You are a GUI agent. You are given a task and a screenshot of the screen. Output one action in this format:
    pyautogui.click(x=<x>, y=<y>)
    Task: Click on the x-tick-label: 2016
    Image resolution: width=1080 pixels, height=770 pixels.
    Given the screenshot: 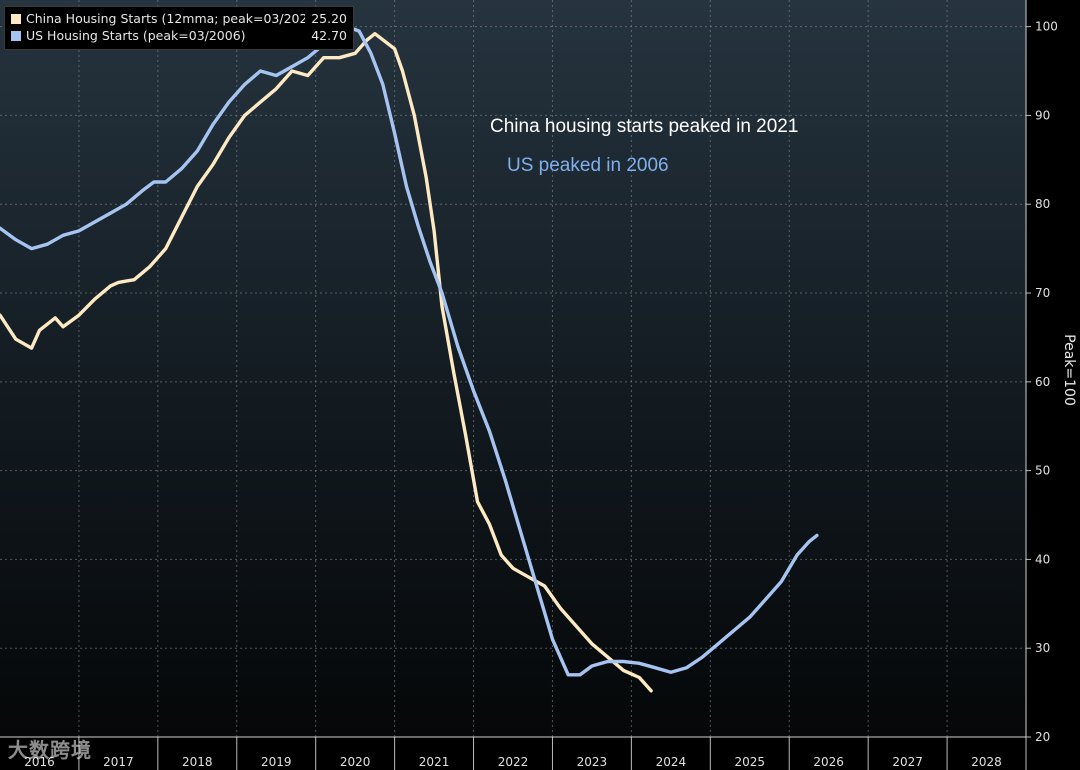 What is the action you would take?
    pyautogui.click(x=39, y=762)
    